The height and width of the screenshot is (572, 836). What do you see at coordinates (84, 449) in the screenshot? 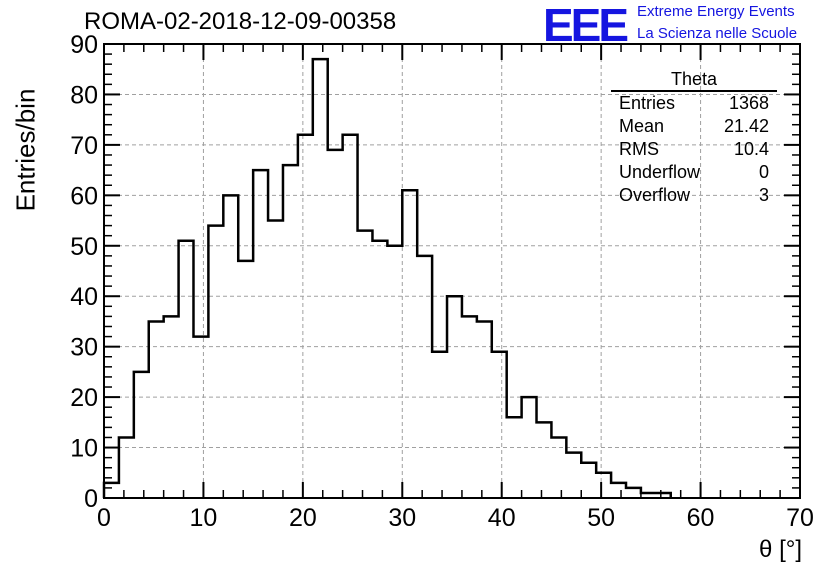
I see `y-tick-label: 10` at bounding box center [84, 449].